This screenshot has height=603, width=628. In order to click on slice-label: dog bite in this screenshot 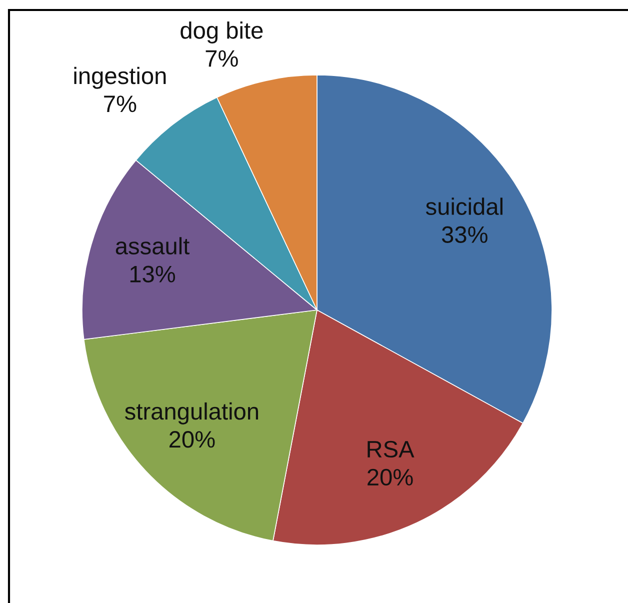, I will do `click(221, 32)`.